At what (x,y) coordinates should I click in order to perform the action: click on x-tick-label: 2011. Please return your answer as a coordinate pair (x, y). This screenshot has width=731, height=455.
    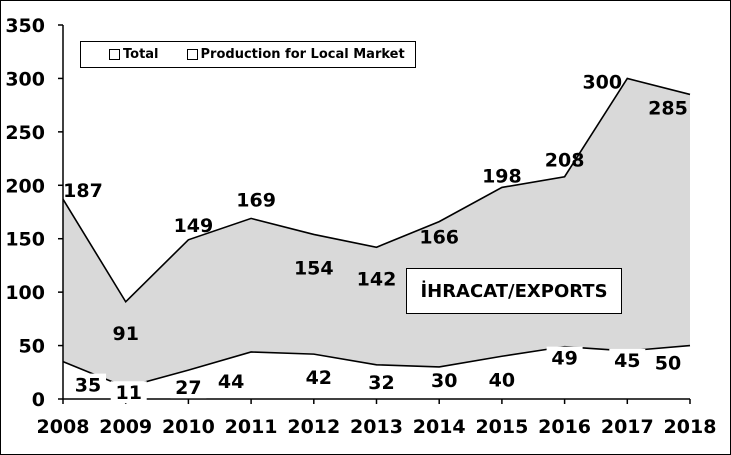
    Looking at the image, I should click on (251, 427).